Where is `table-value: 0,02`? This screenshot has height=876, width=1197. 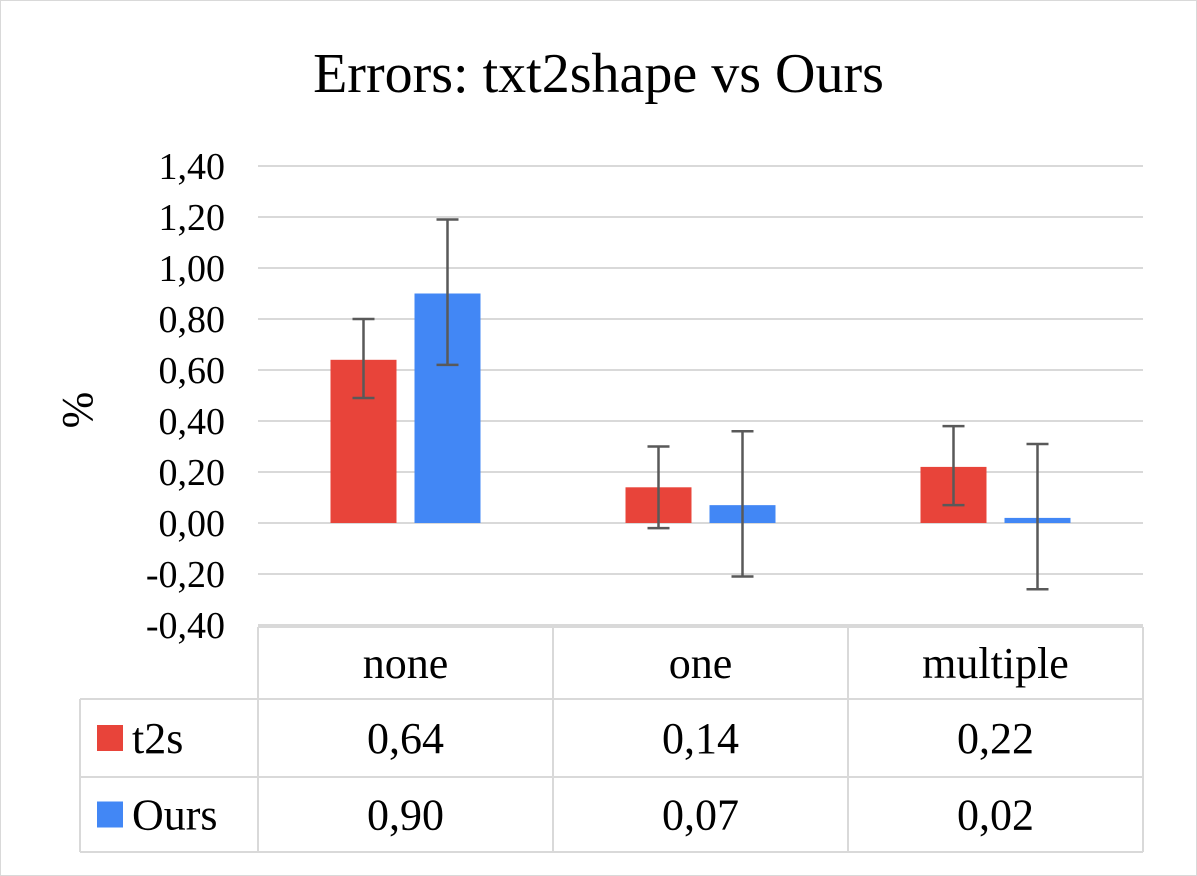
table-value: 0,02 is located at coordinates (995, 815).